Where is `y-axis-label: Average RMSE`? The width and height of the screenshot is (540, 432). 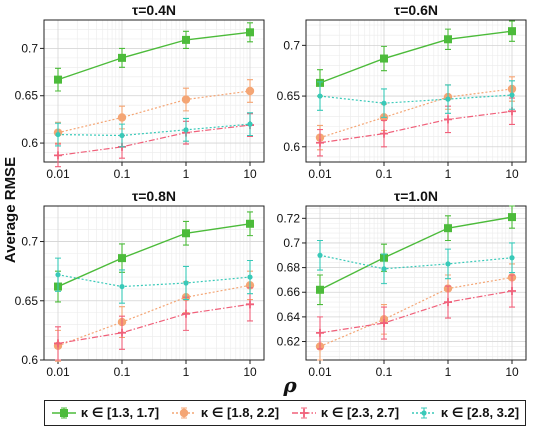
y-axis-label: Average RMSE is located at coordinates (10, 210).